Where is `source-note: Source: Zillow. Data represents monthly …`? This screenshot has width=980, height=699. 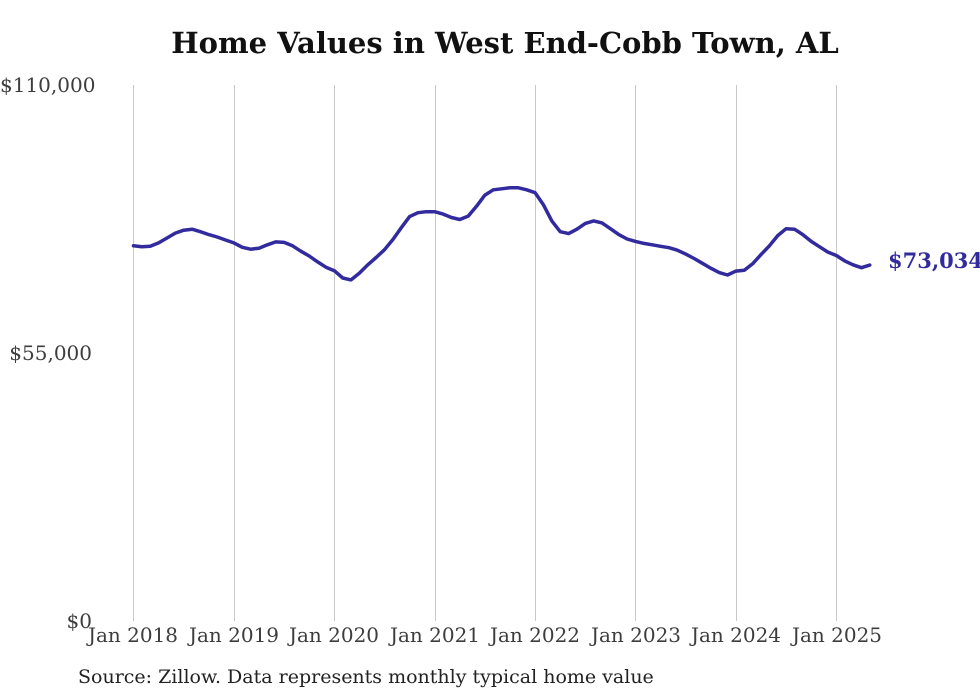
source-note: Source: Zillow. Data represents monthly … is located at coordinates (366, 677).